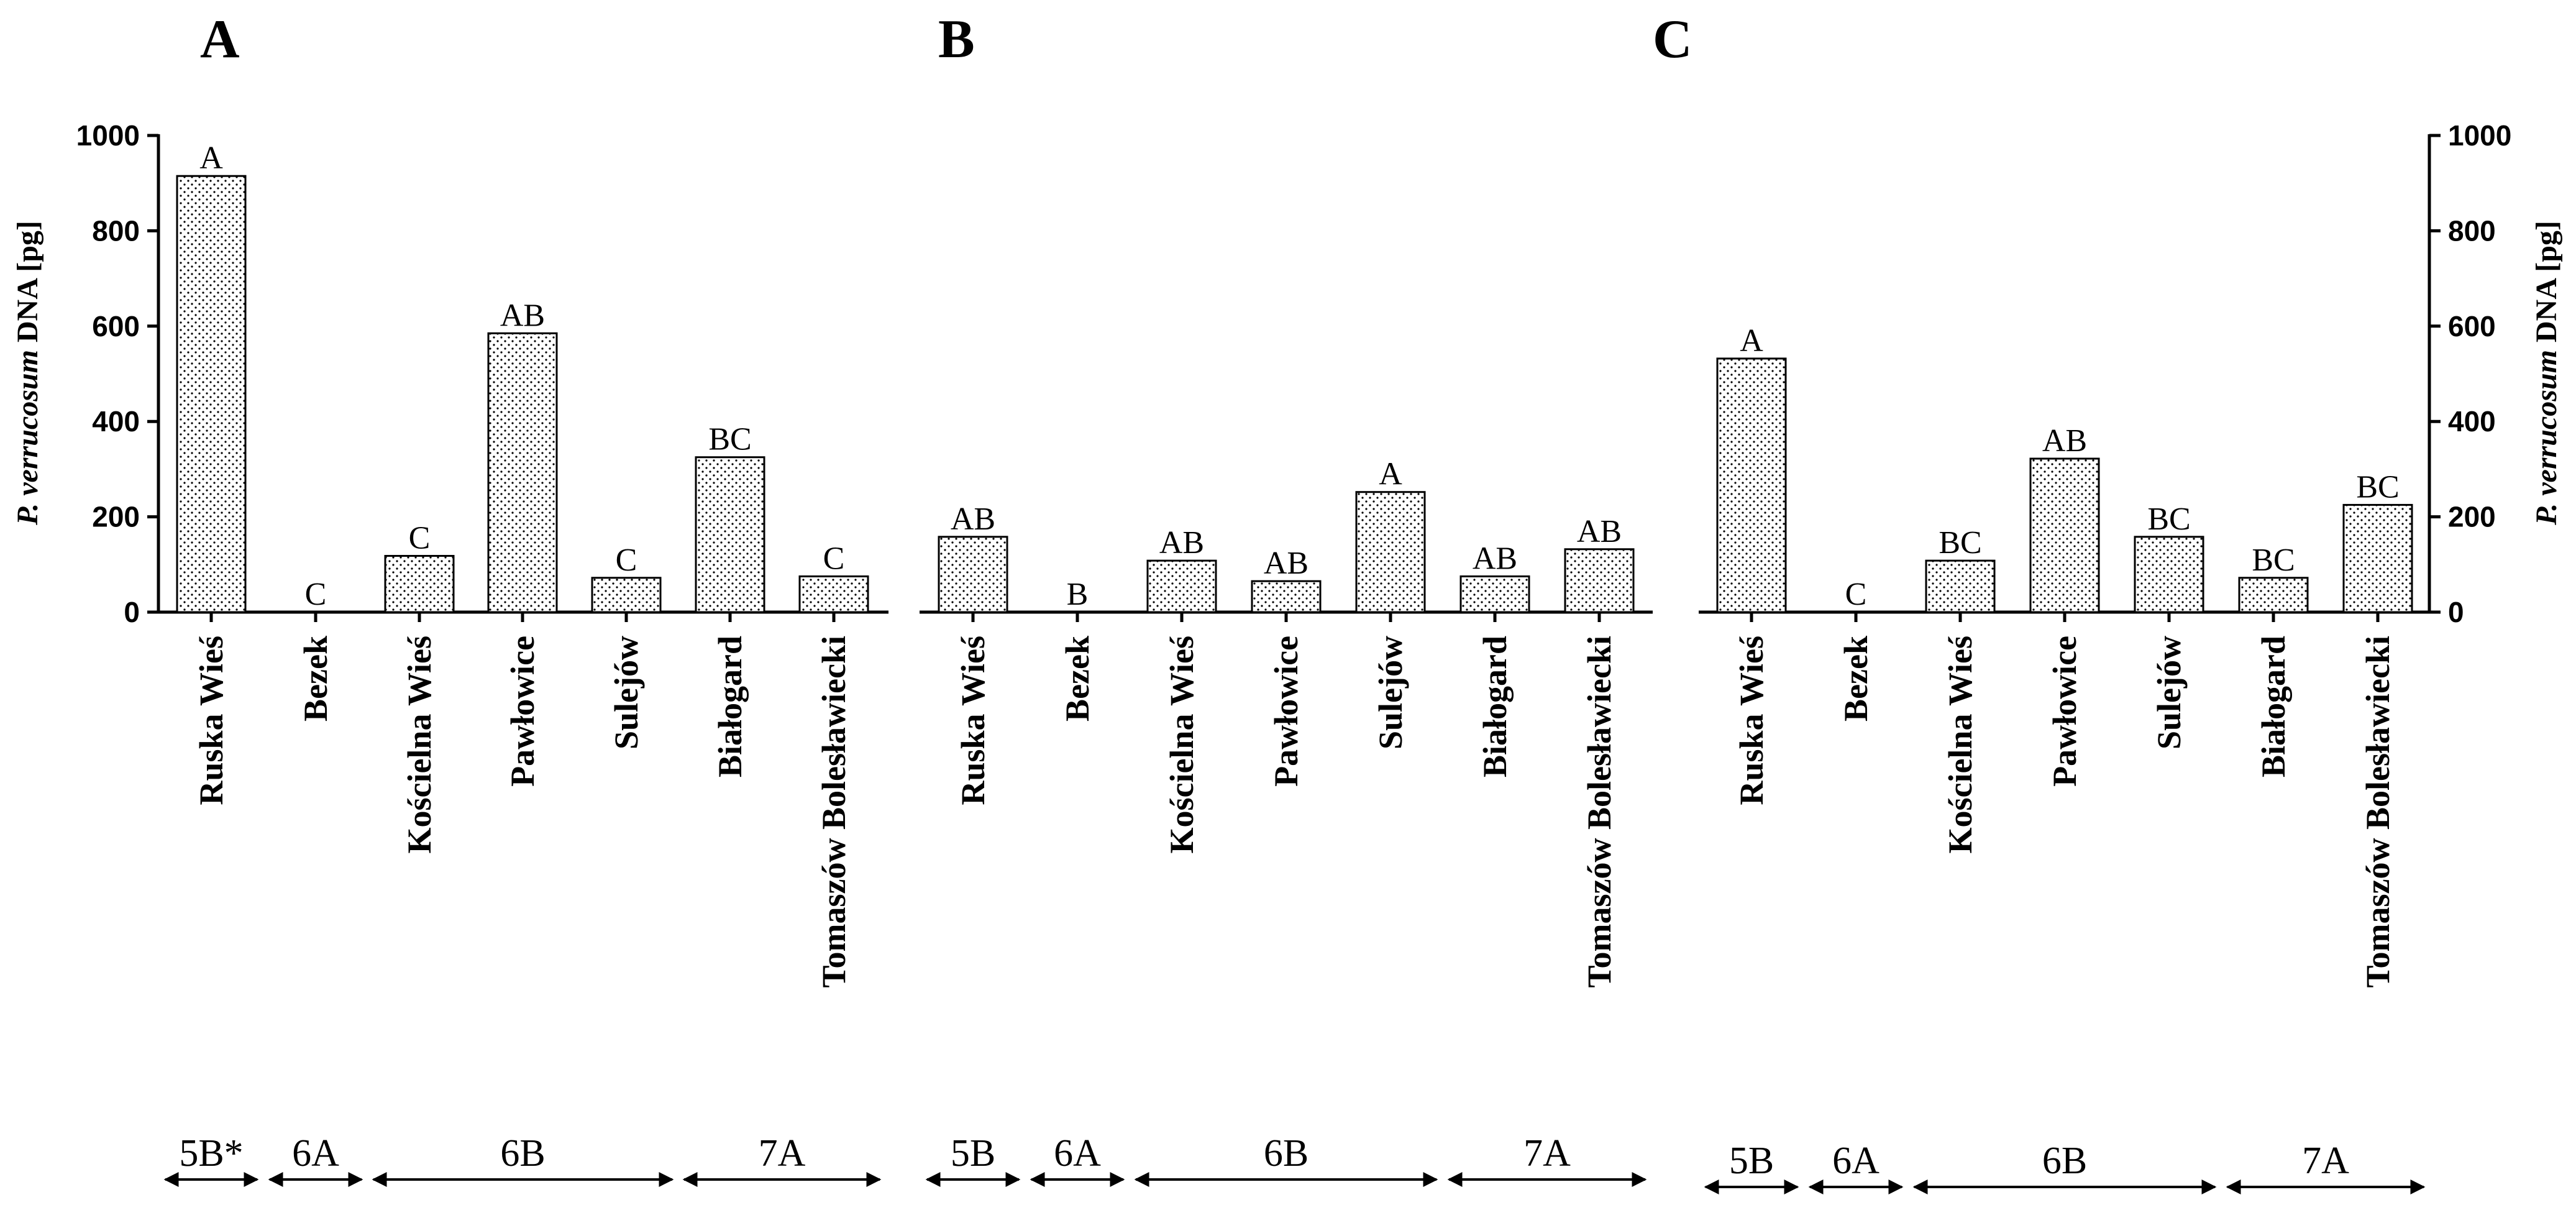  I want to click on group-label: 5B*, so click(211, 1153).